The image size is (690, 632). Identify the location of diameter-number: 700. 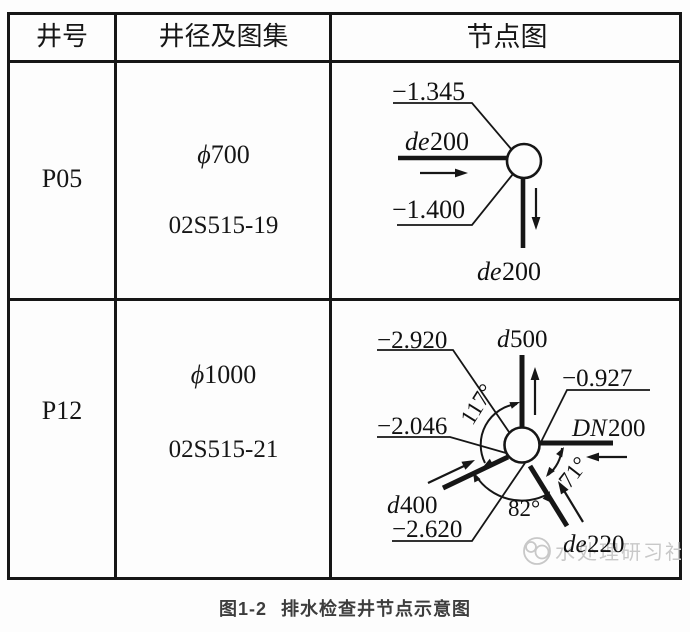
(230, 155).